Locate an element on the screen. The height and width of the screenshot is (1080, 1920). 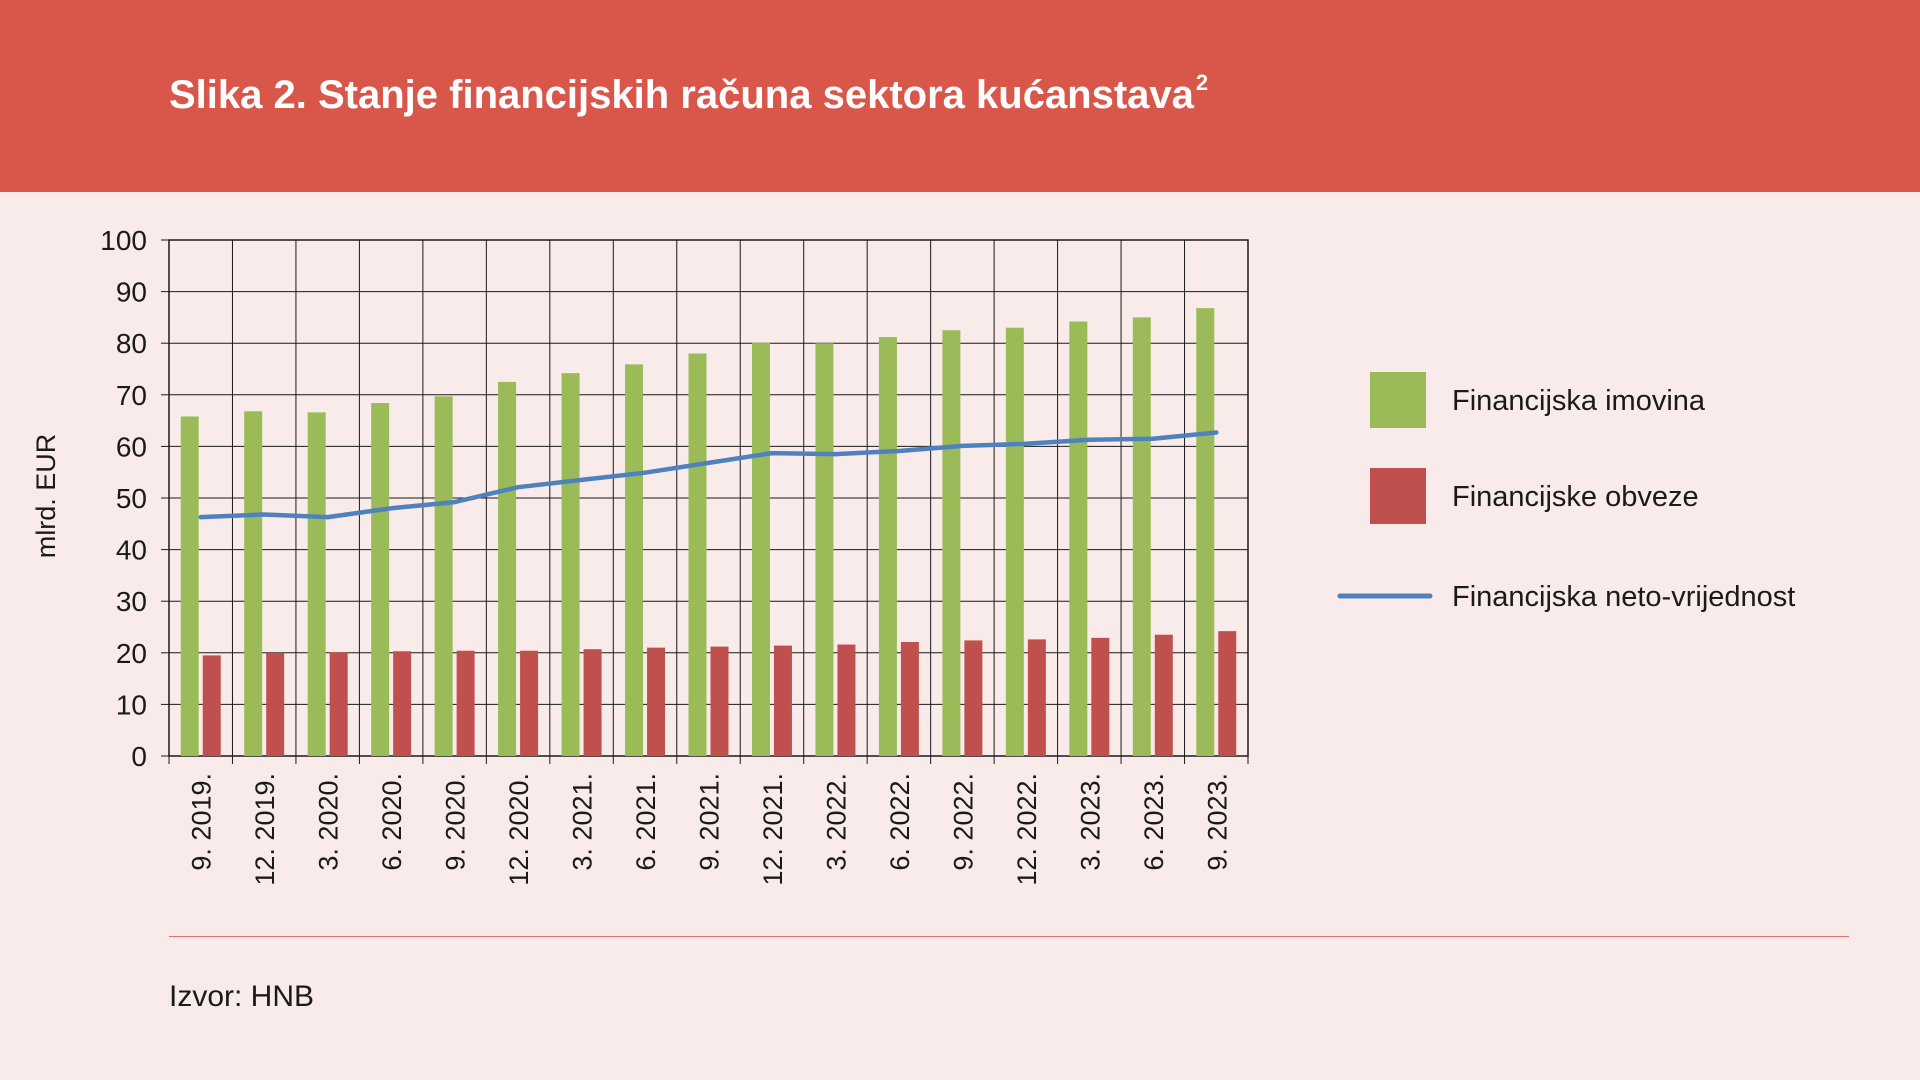
y-tick-label: 20 is located at coordinates (131, 653).